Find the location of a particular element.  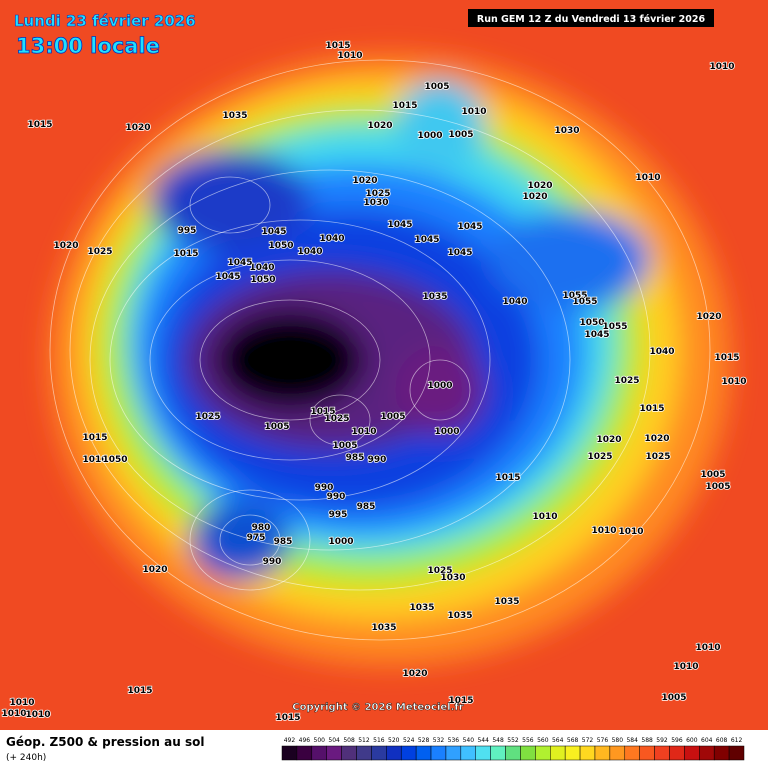

run-label: Run GEM 12 Z du Vendredi 13 février 2026 is located at coordinates (591, 19).